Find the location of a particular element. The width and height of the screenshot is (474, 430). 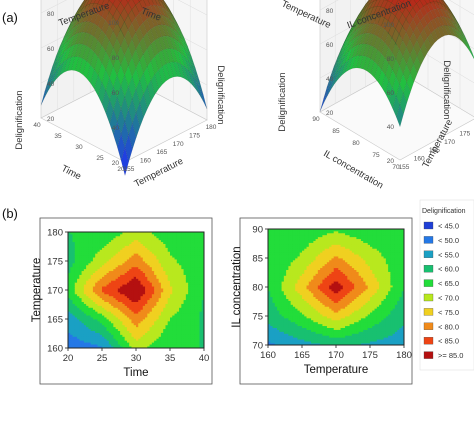

z-tick-label: 80 is located at coordinates (391, 59).